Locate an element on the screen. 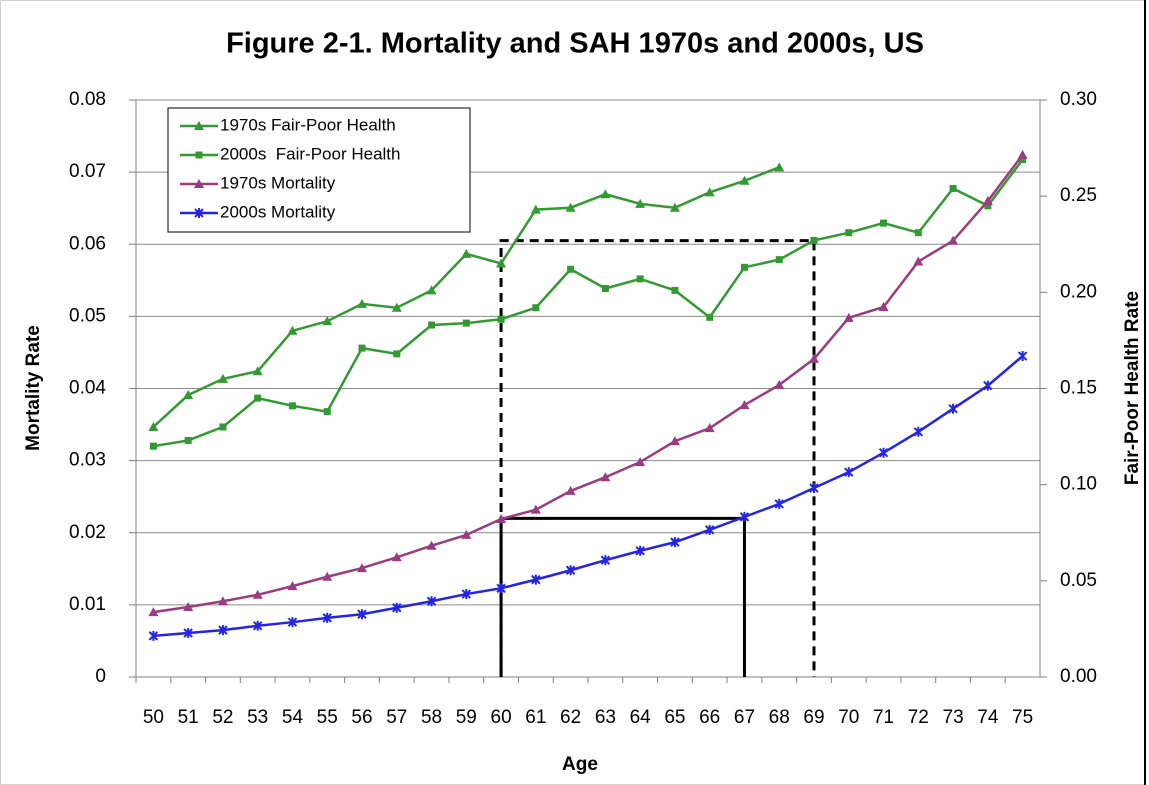 This screenshot has height=785, width=1149. x-axis-label: Age is located at coordinates (580, 764).